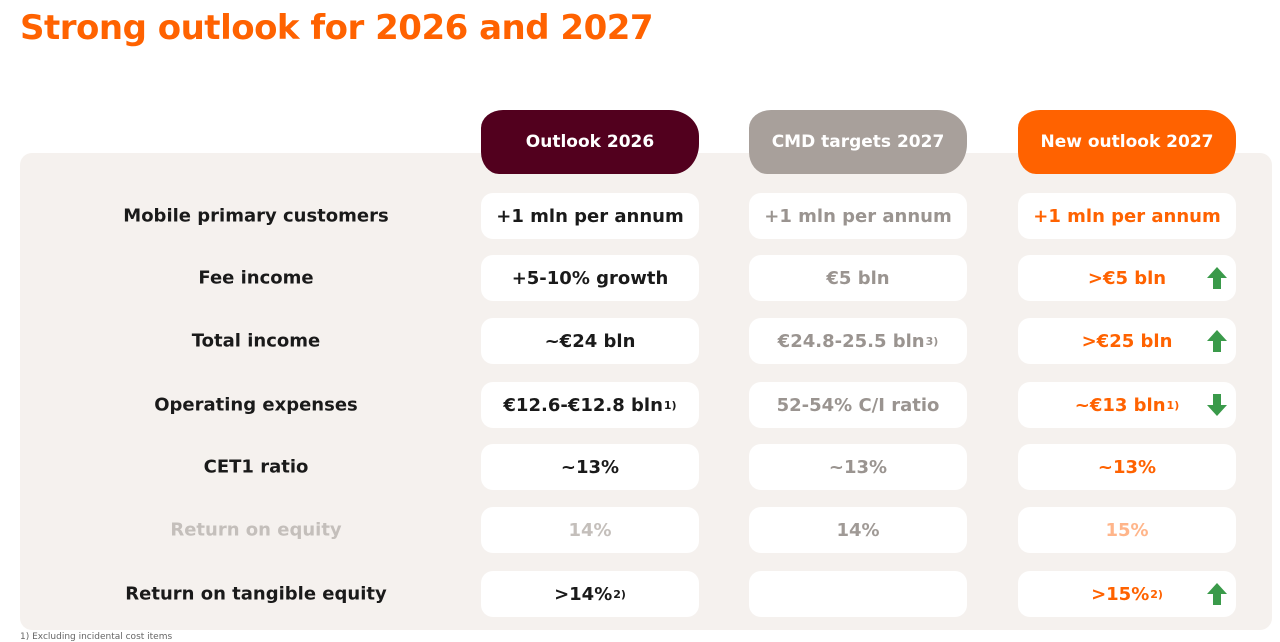  I want to click on cell: €24.8-25.5 bln 3), so click(858, 341).